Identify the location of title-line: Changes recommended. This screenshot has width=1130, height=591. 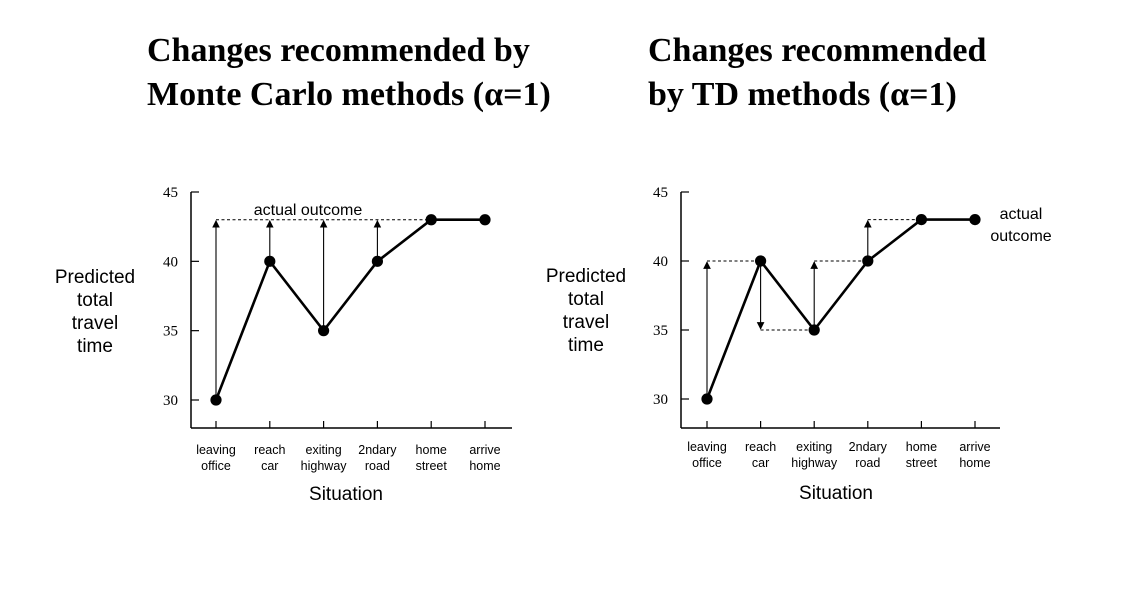
(817, 50).